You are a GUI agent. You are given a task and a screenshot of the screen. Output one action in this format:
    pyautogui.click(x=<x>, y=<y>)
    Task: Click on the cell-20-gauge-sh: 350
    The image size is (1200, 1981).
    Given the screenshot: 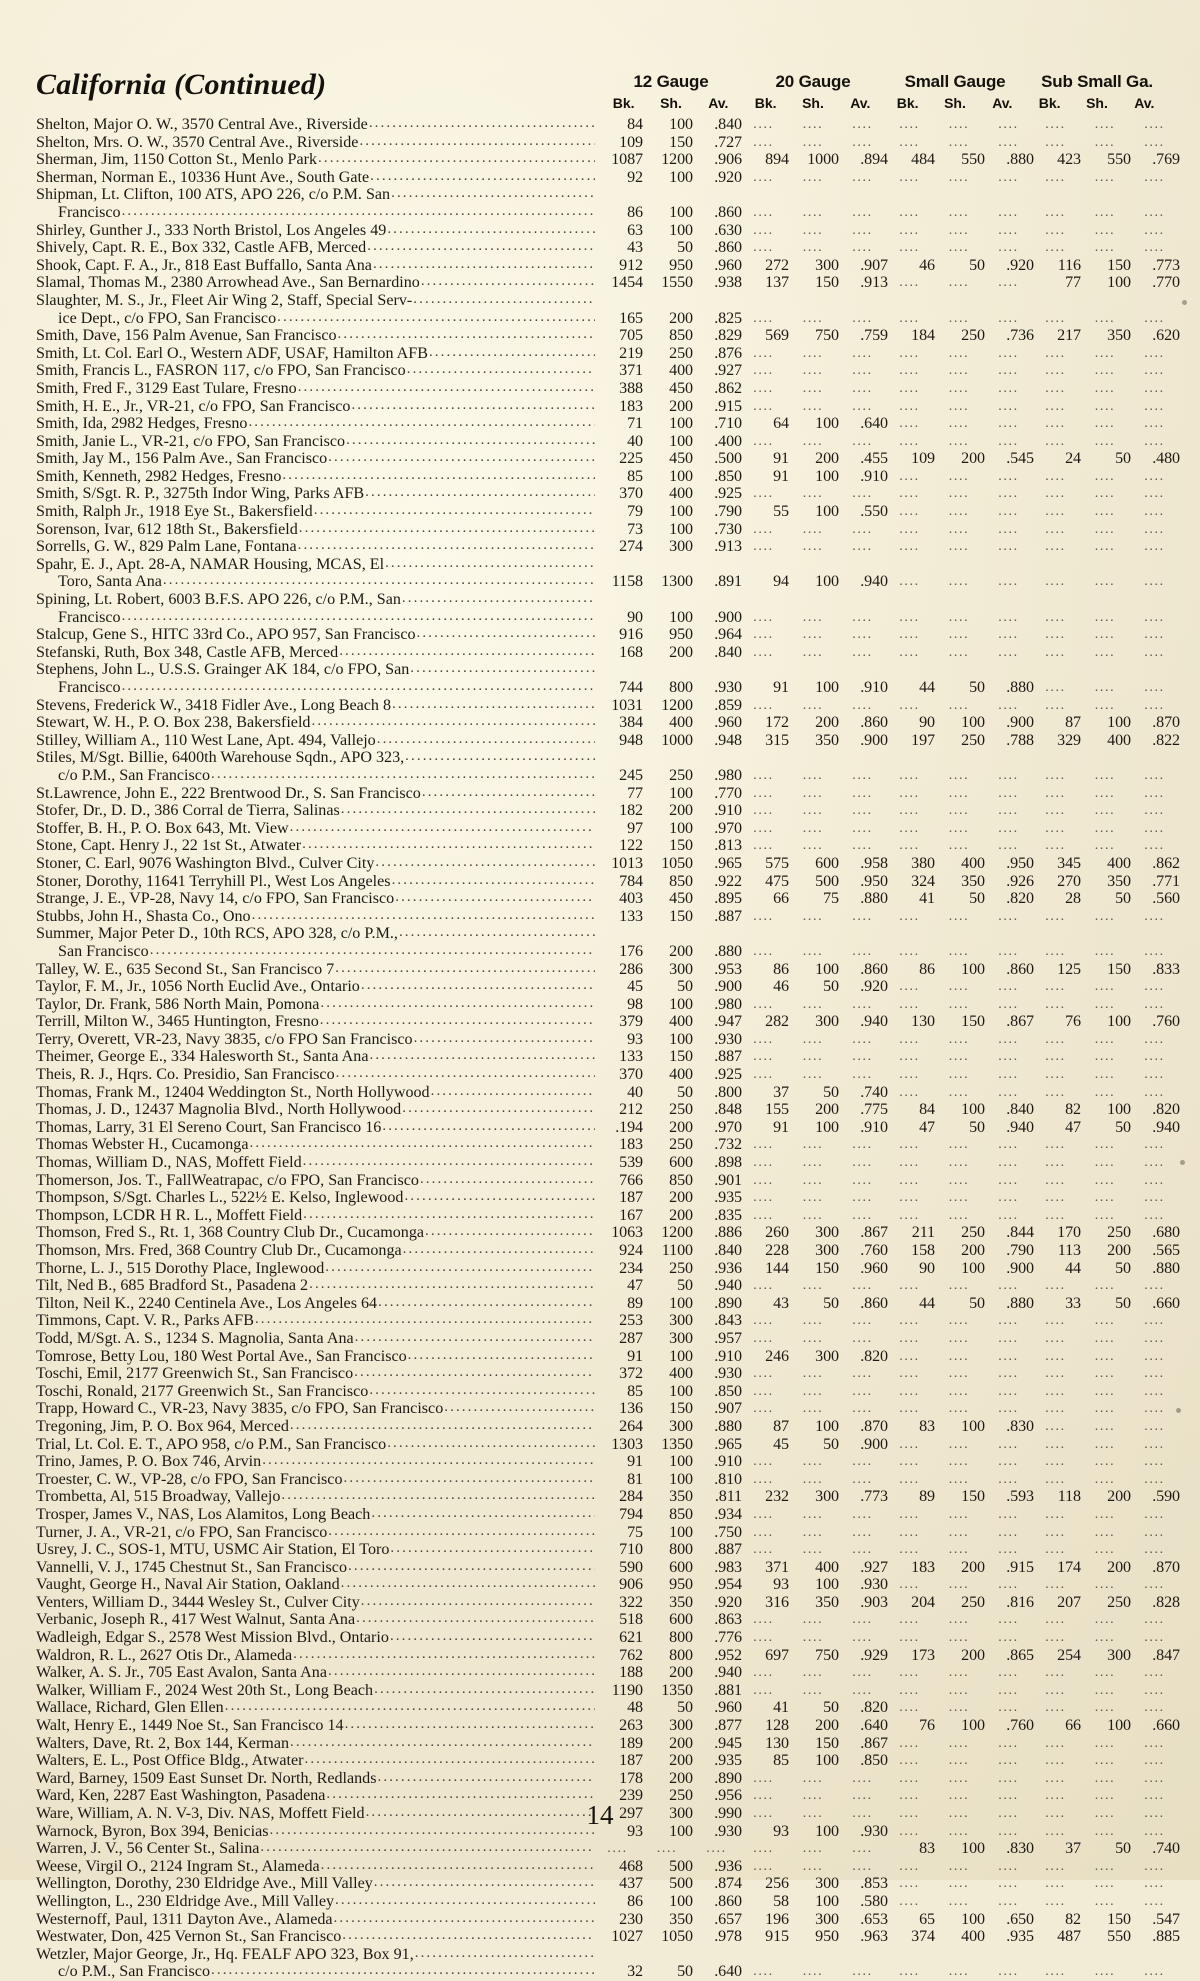 What is the action you would take?
    pyautogui.click(x=827, y=740)
    